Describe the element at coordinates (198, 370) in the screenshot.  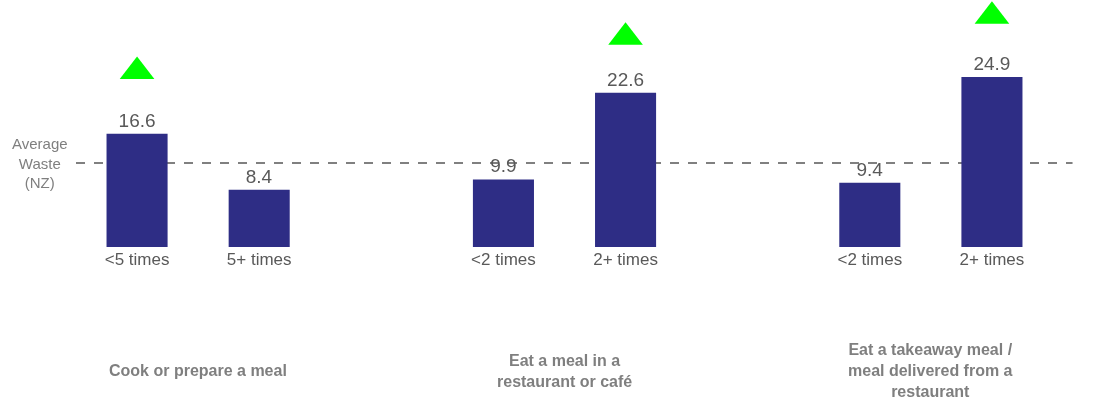
I see `text: Cook or prepare a meal` at that location.